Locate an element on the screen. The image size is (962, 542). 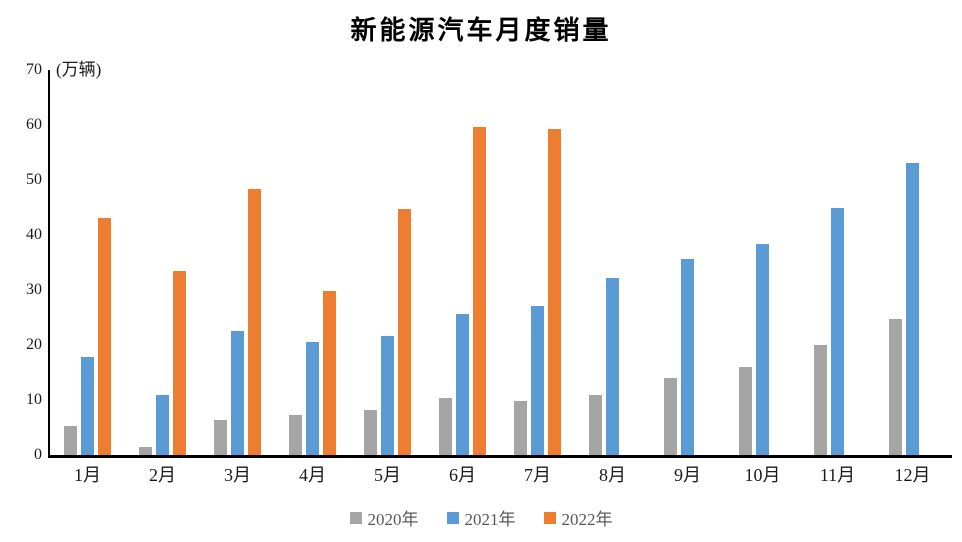
x-axis-label: 5月 is located at coordinates (387, 475).